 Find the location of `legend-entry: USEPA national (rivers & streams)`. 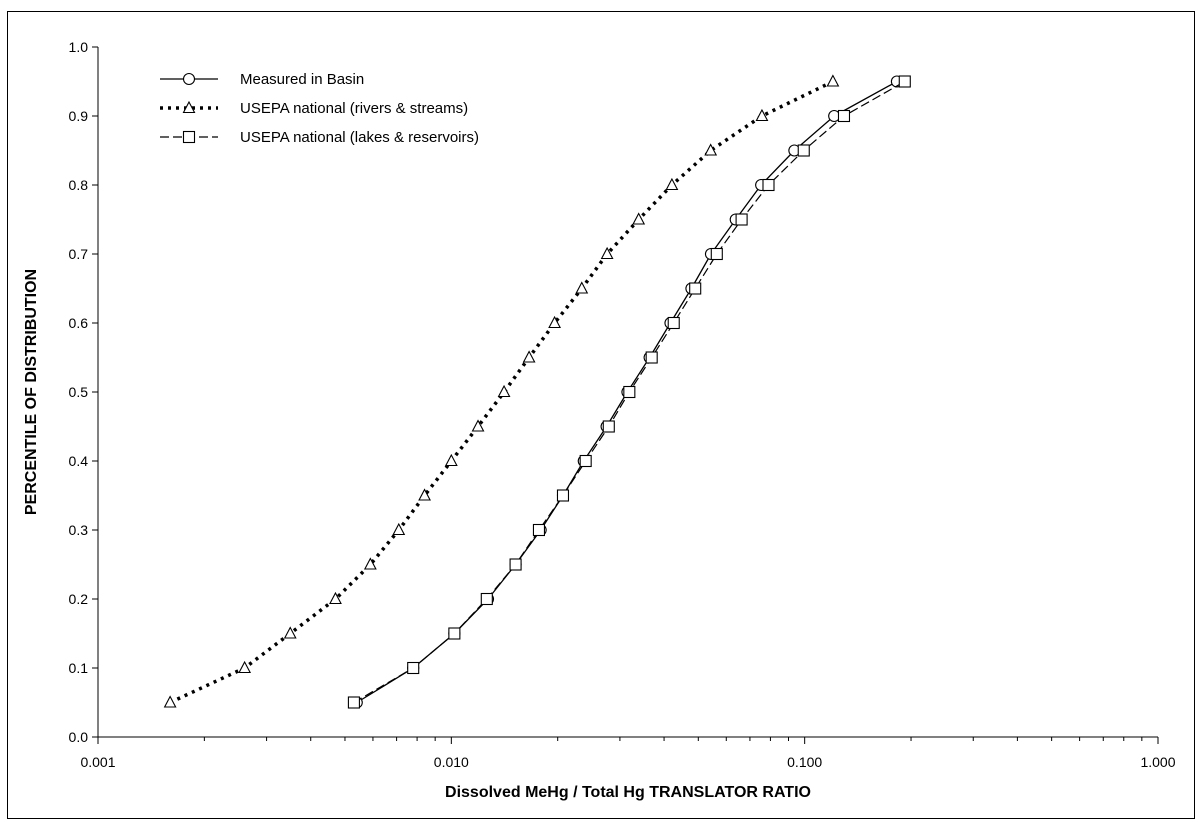

legend-entry: USEPA national (rivers & streams) is located at coordinates (314, 108).